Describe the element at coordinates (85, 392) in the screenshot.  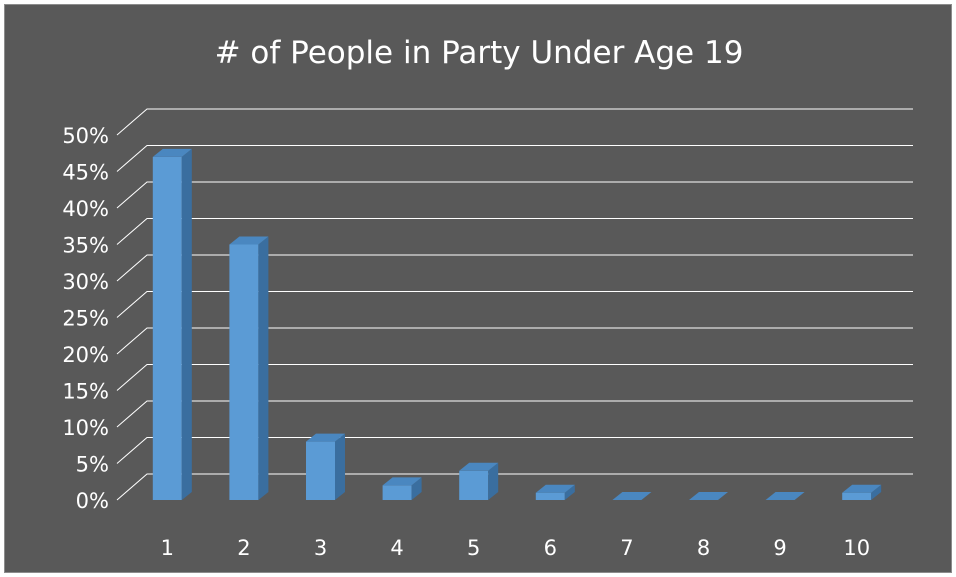
I see `y-tick-label: 15%` at that location.